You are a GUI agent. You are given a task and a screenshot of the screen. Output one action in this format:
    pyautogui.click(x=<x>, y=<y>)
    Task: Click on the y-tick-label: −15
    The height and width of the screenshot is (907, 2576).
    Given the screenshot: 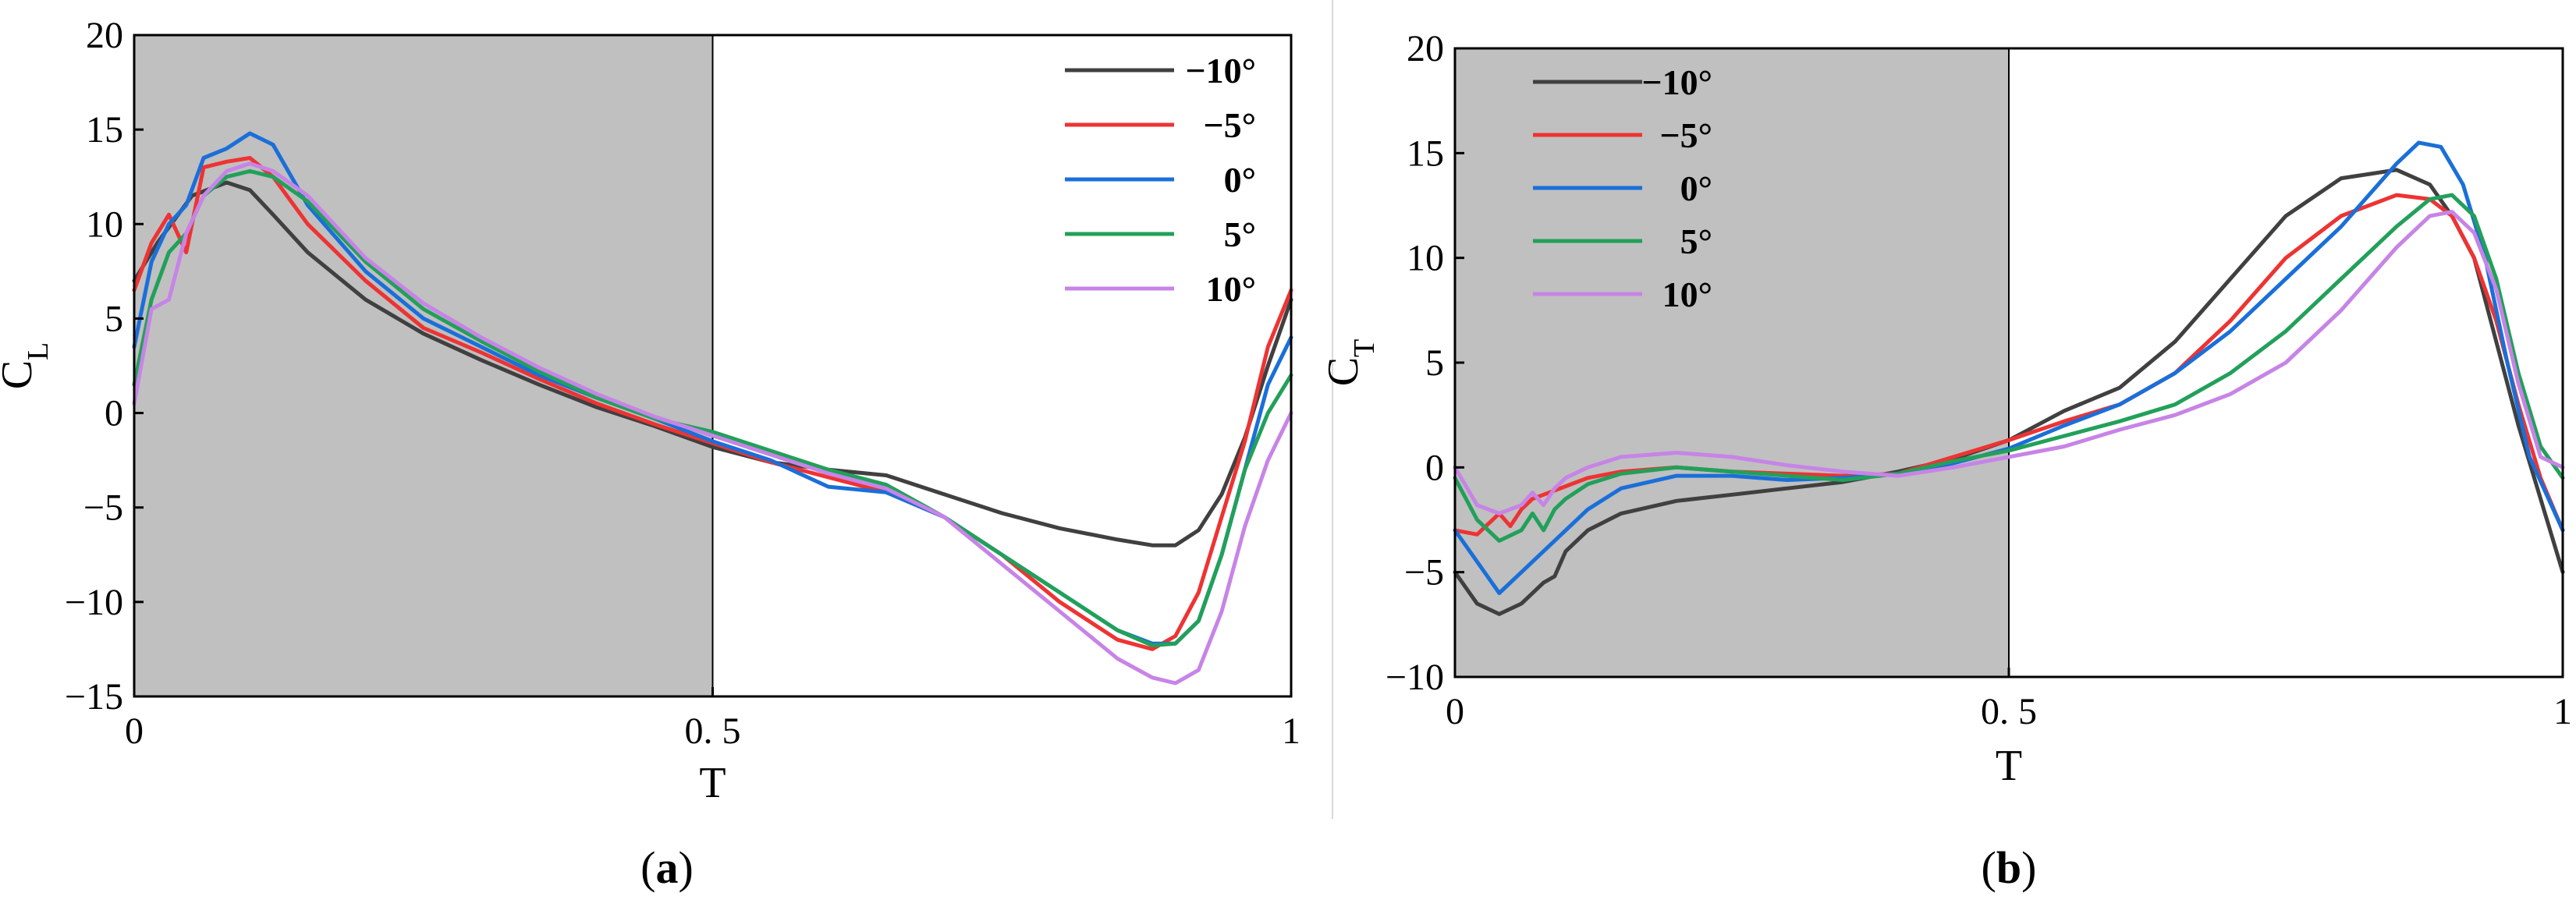 What is the action you would take?
    pyautogui.click(x=94, y=696)
    